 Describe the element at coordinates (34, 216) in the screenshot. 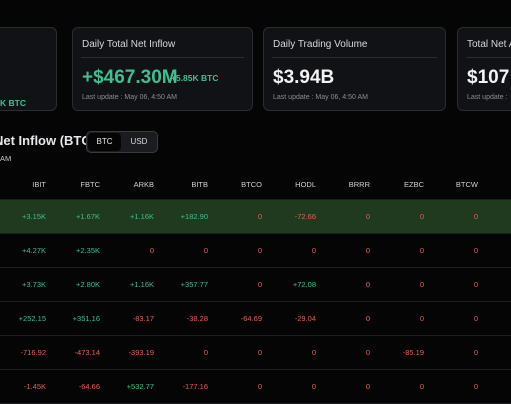

I see `table-cell: +3.15K` at that location.